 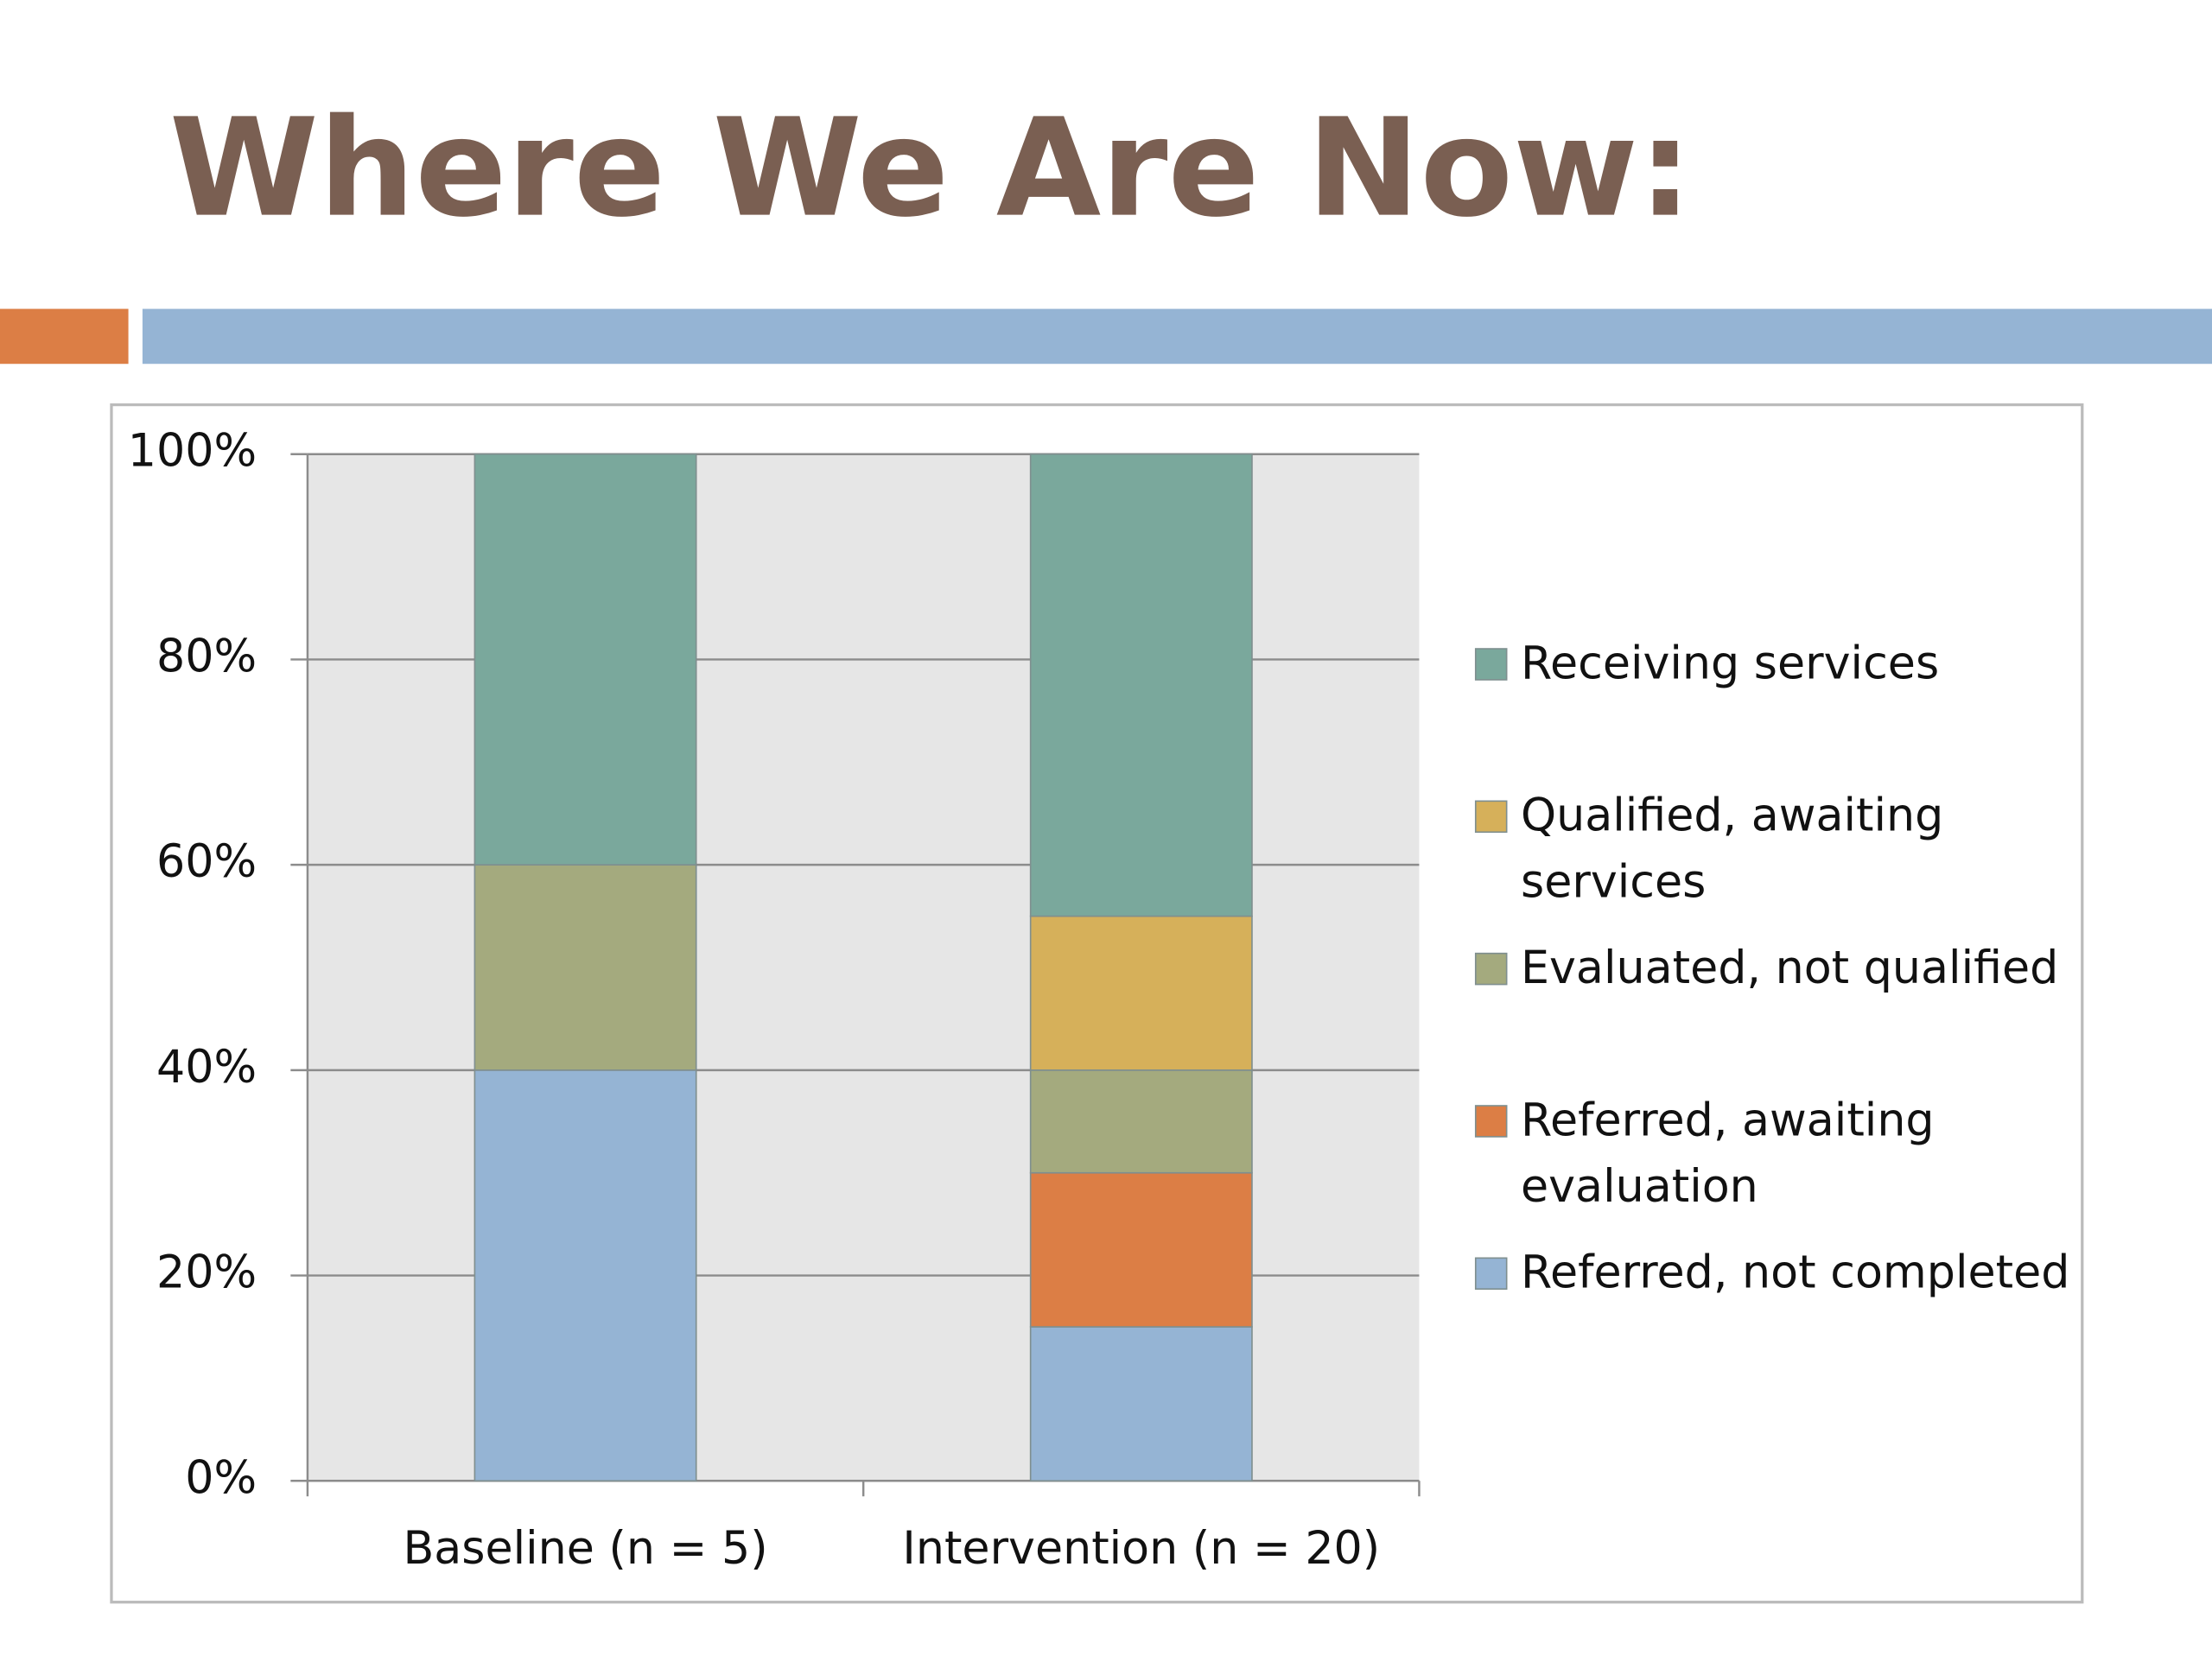 I want to click on legend-item: Evaluated, not qualified, so click(x=1790, y=967).